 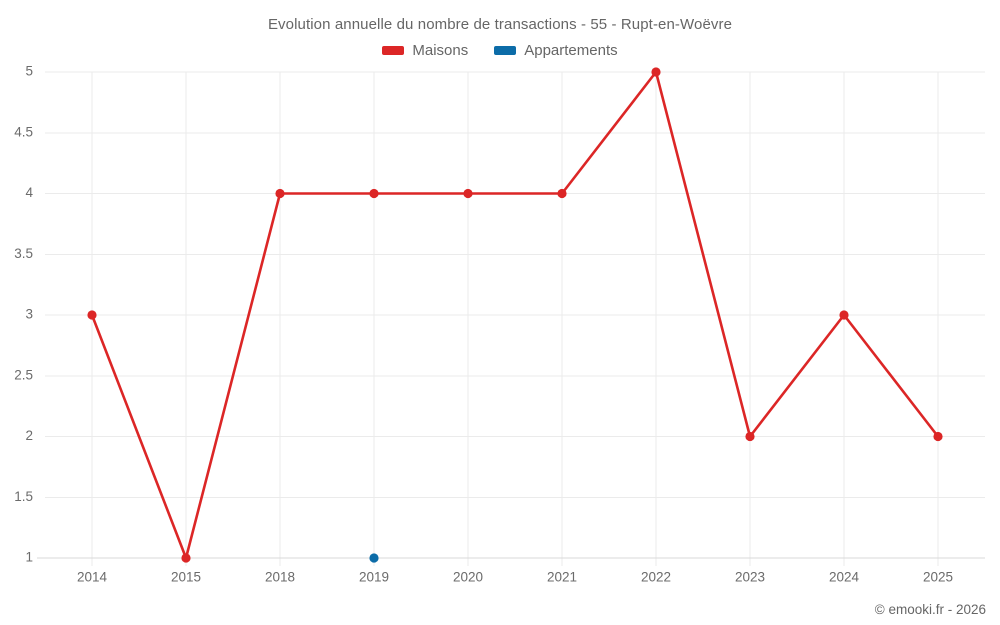 I want to click on x-tick-label: 2020, so click(x=468, y=577).